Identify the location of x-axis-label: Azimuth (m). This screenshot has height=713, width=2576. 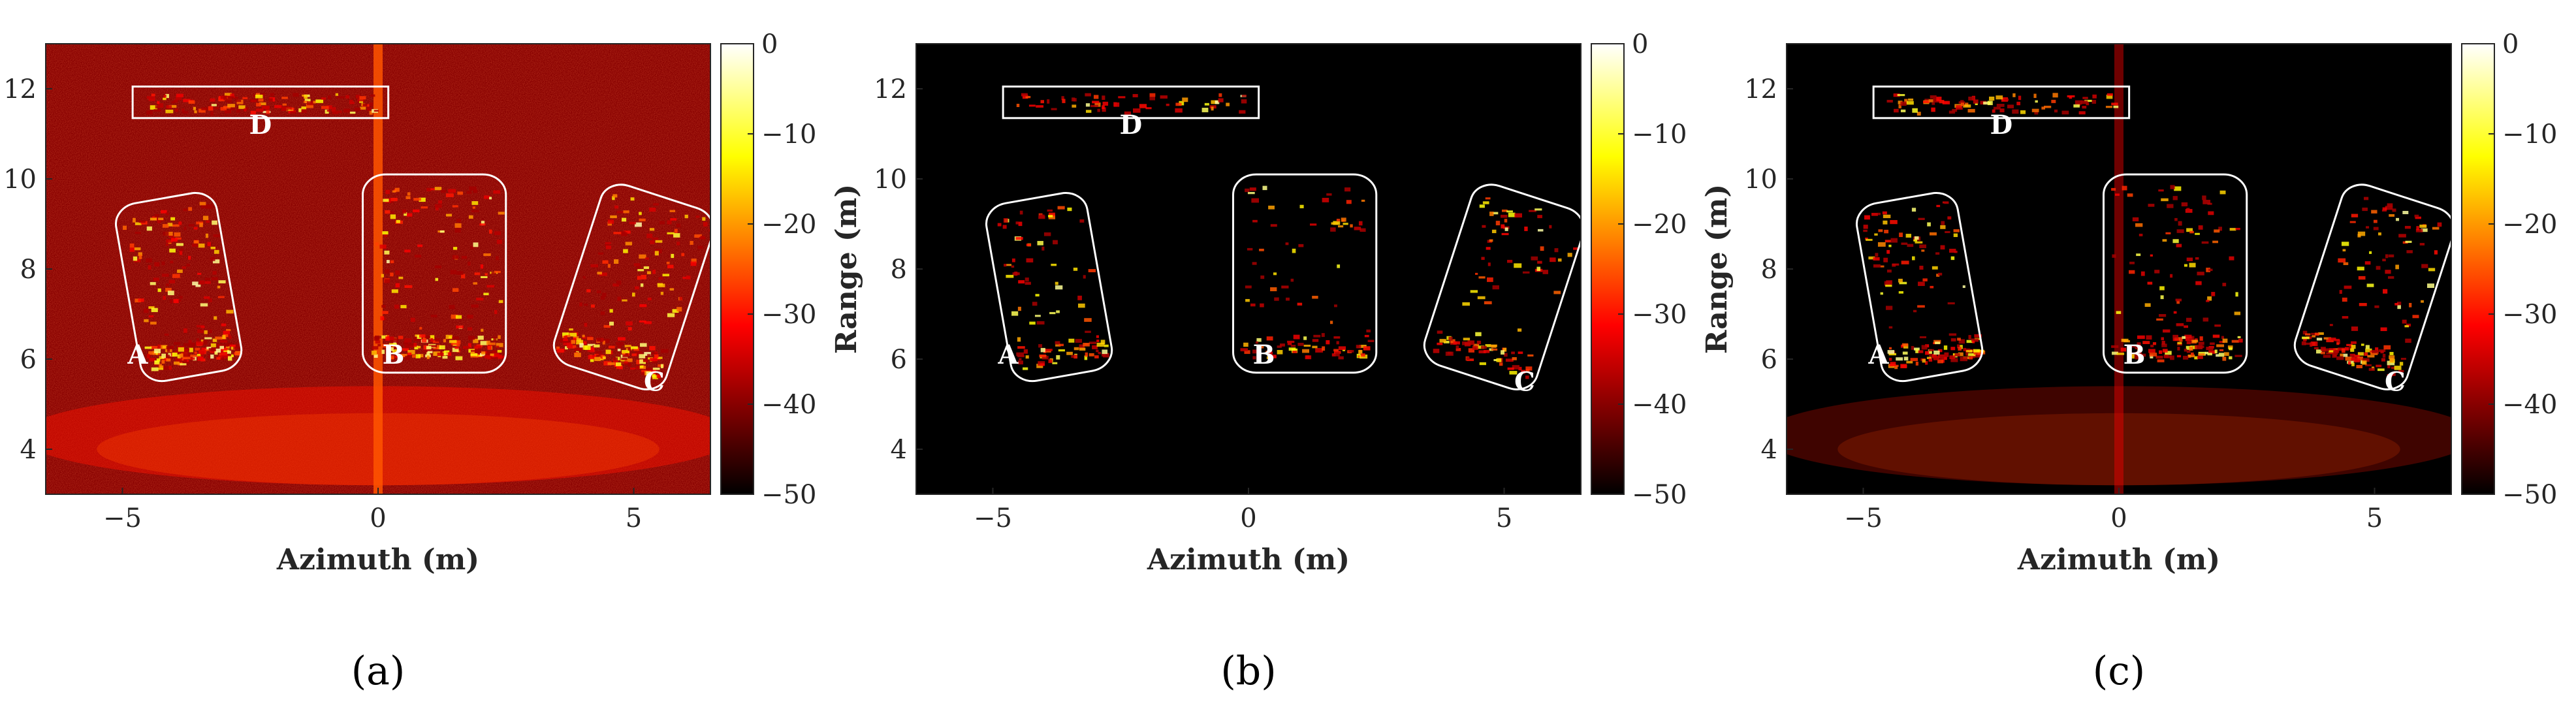
(377, 560).